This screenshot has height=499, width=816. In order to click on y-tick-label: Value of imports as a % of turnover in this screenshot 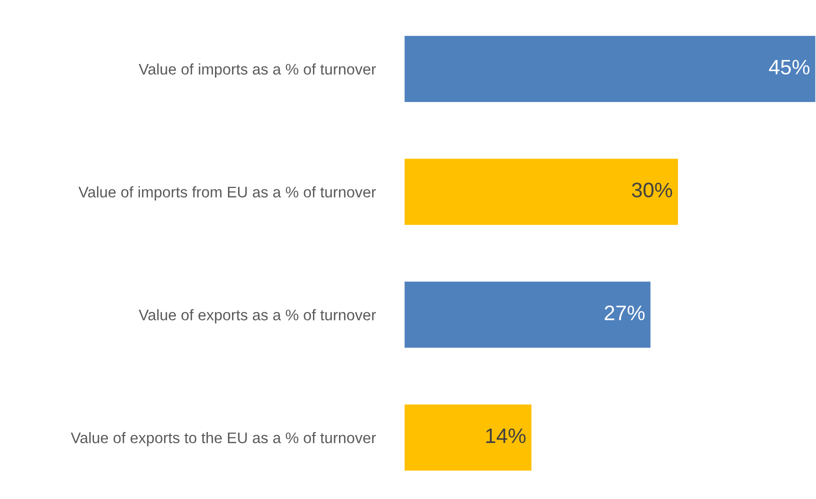, I will do `click(257, 70)`.